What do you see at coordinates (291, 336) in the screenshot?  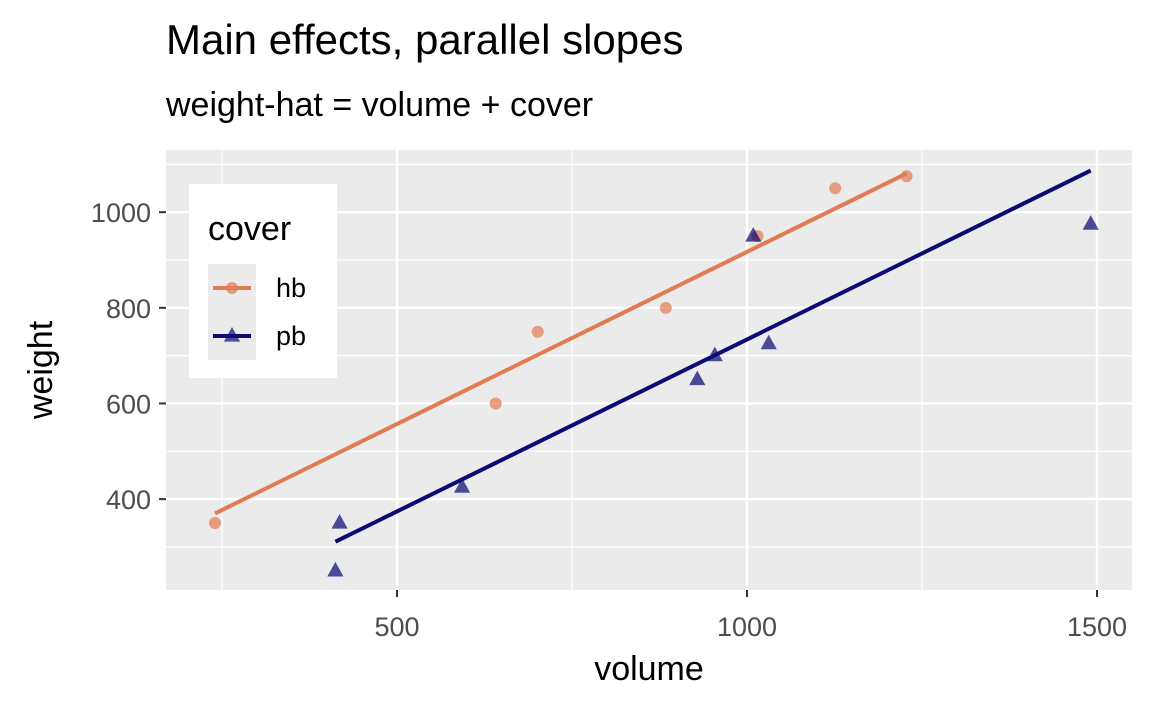 I see `legend-pb-label: pb` at bounding box center [291, 336].